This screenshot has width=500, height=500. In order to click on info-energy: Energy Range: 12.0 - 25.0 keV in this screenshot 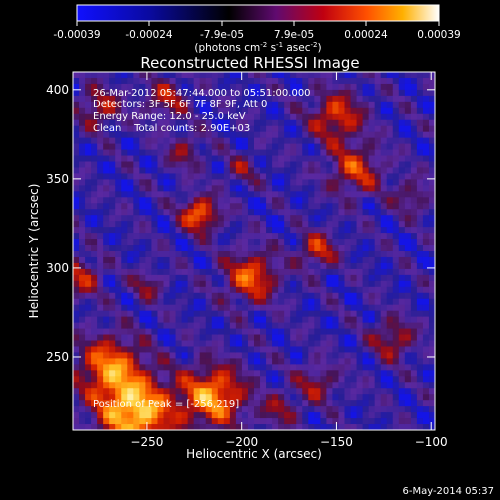, I will do `click(169, 116)`.